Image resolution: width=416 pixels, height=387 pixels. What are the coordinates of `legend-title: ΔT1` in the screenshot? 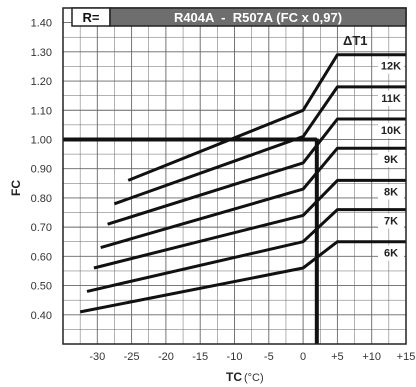 It's located at (355, 40).